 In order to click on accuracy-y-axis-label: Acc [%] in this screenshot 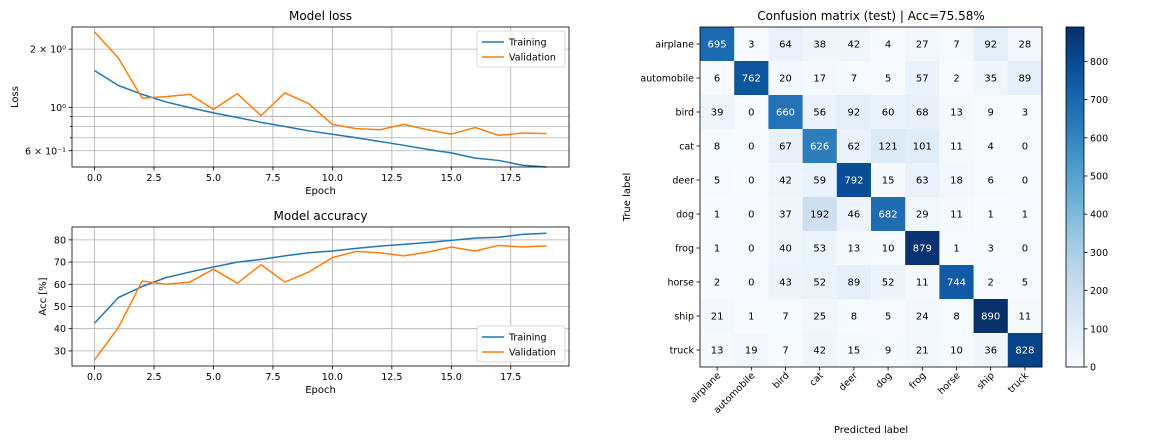, I will do `click(43, 296)`.